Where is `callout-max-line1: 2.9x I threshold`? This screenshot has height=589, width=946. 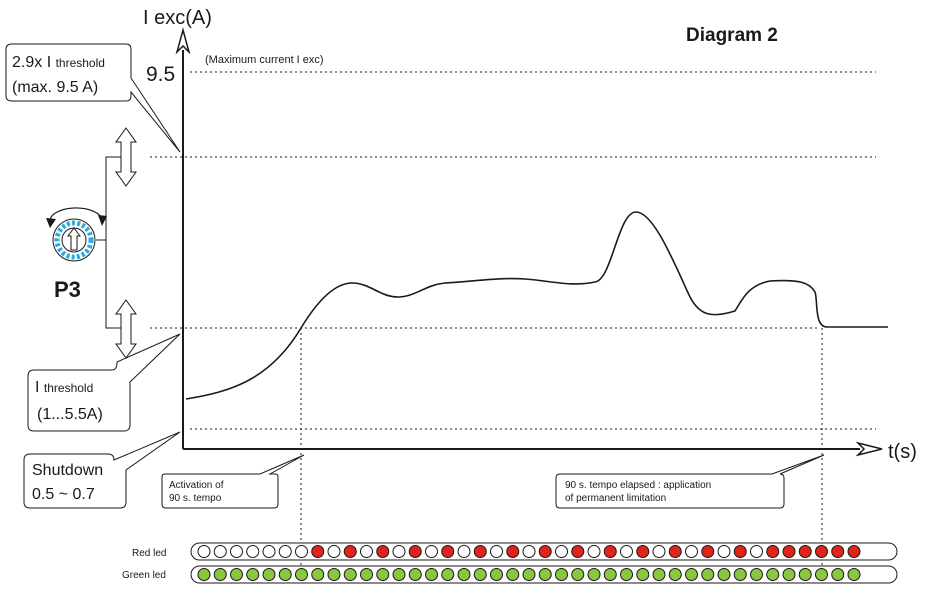
callout-max-line1: 2.9x I threshold is located at coordinates (58, 62).